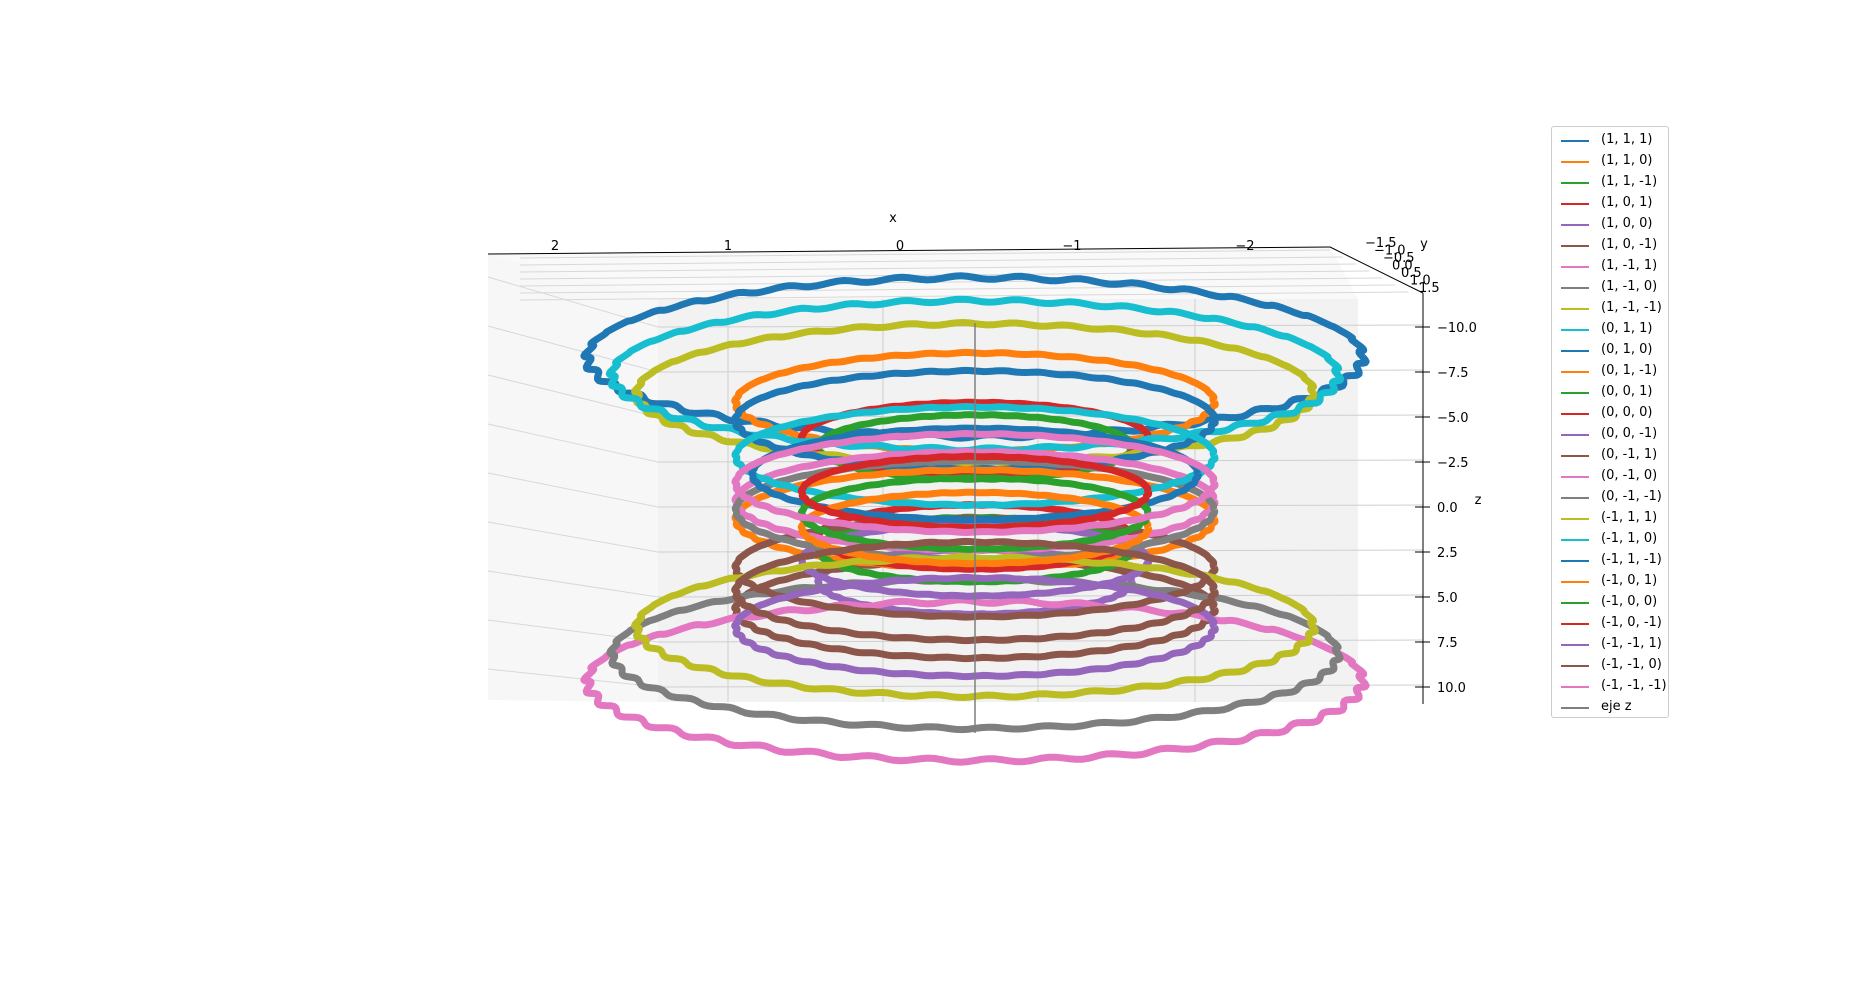  What do you see at coordinates (1381, 243) in the screenshot?
I see `y-tick-label: −1.5` at bounding box center [1381, 243].